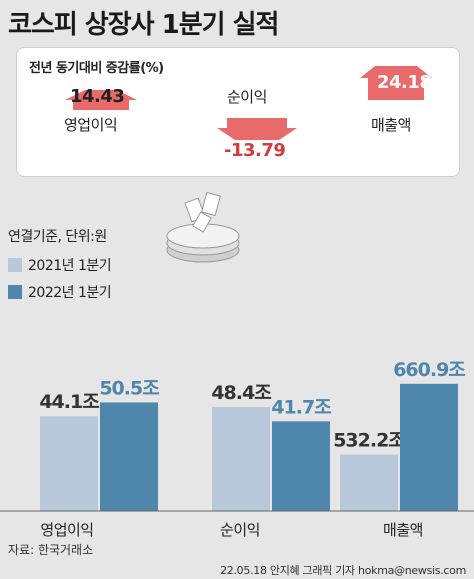  Describe the element at coordinates (240, 530) in the screenshot. I see `category-label-net: 순이익` at that location.